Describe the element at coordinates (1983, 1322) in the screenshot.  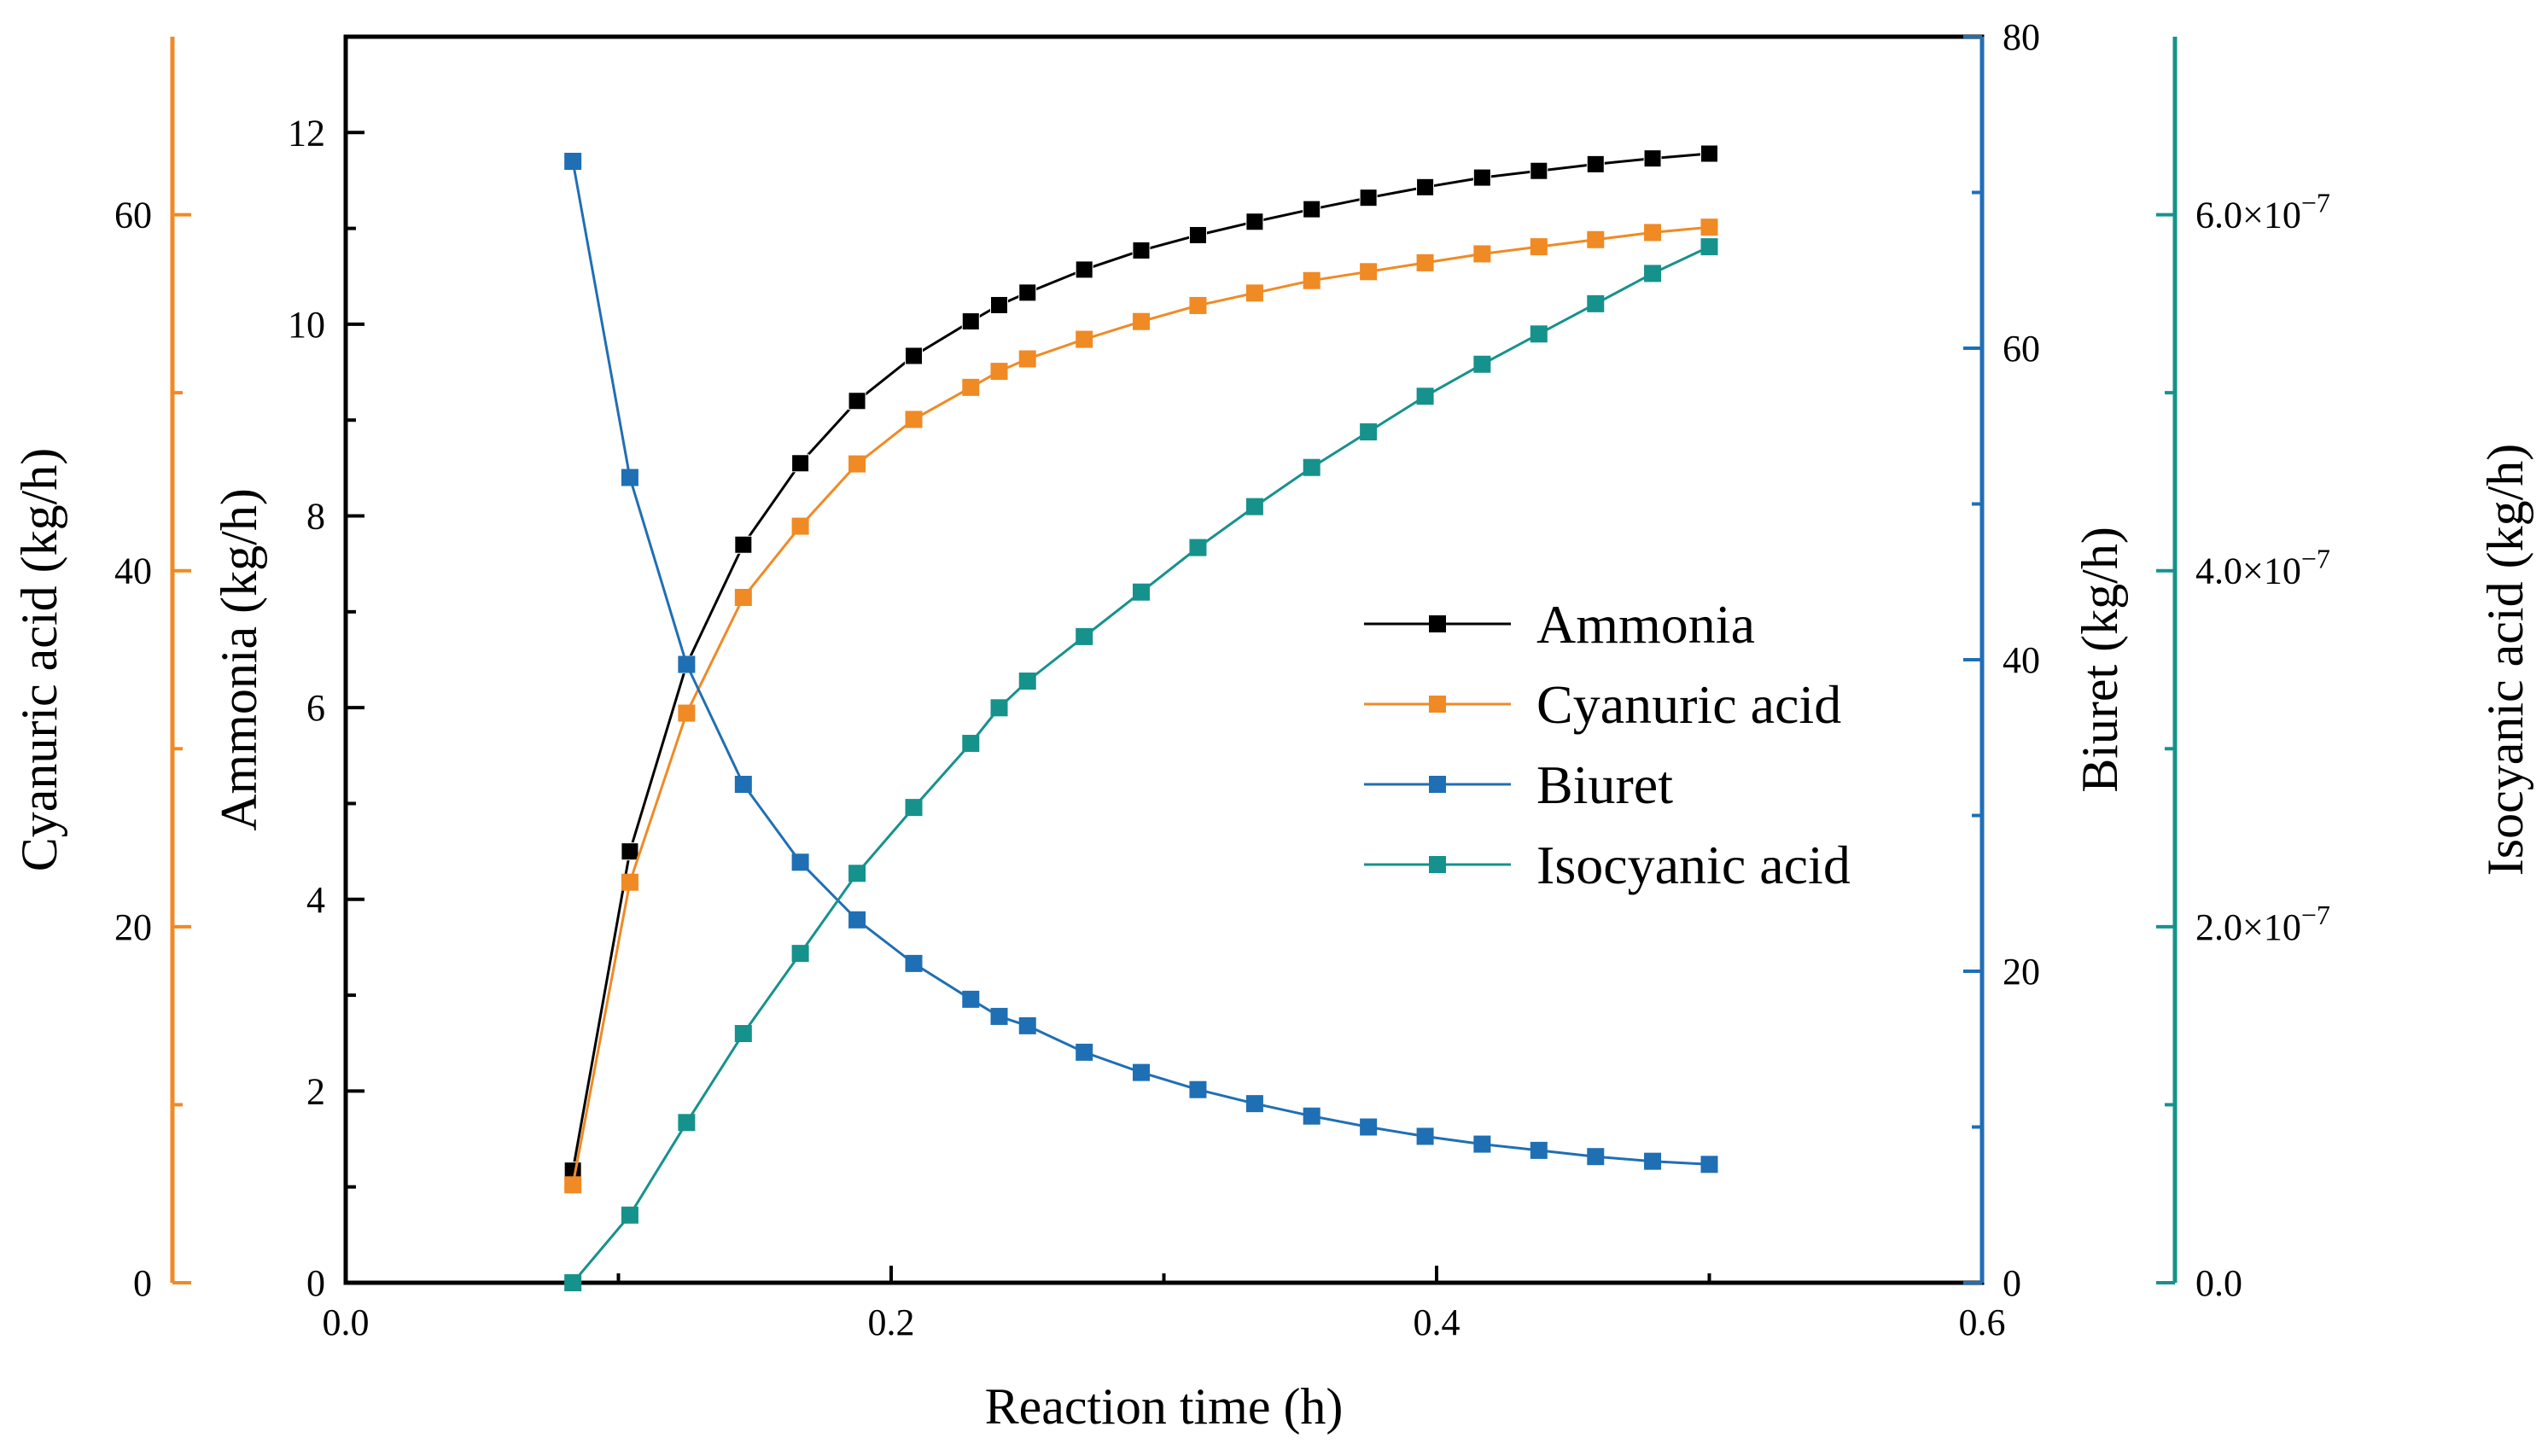
I see `x-tick-label: 0.6` at that location.